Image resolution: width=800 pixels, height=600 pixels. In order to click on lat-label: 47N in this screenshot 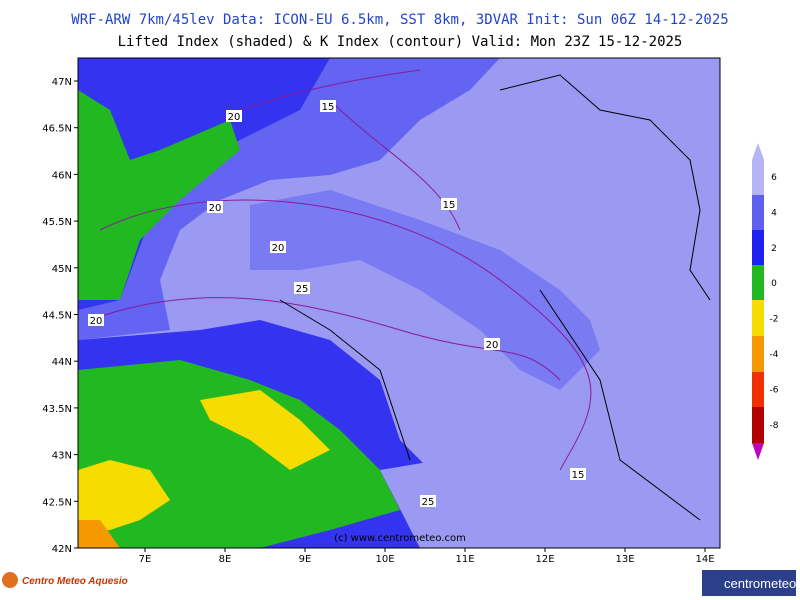, I will do `click(62, 82)`.